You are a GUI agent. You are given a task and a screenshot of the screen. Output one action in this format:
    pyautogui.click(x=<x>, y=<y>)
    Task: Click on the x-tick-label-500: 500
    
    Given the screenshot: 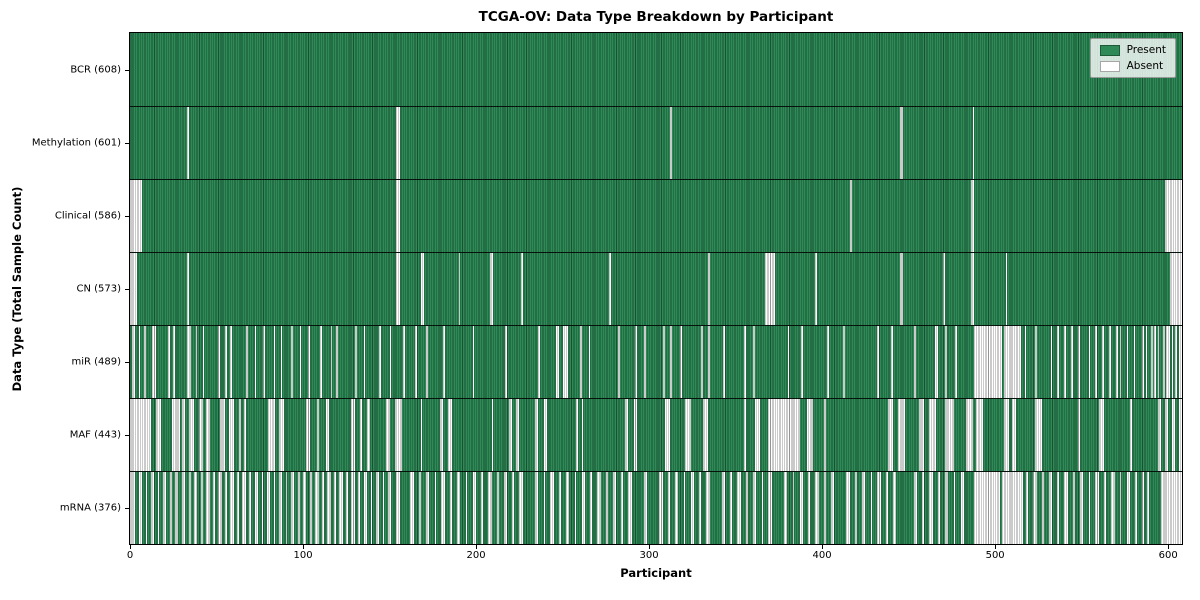 What is the action you would take?
    pyautogui.click(x=995, y=555)
    